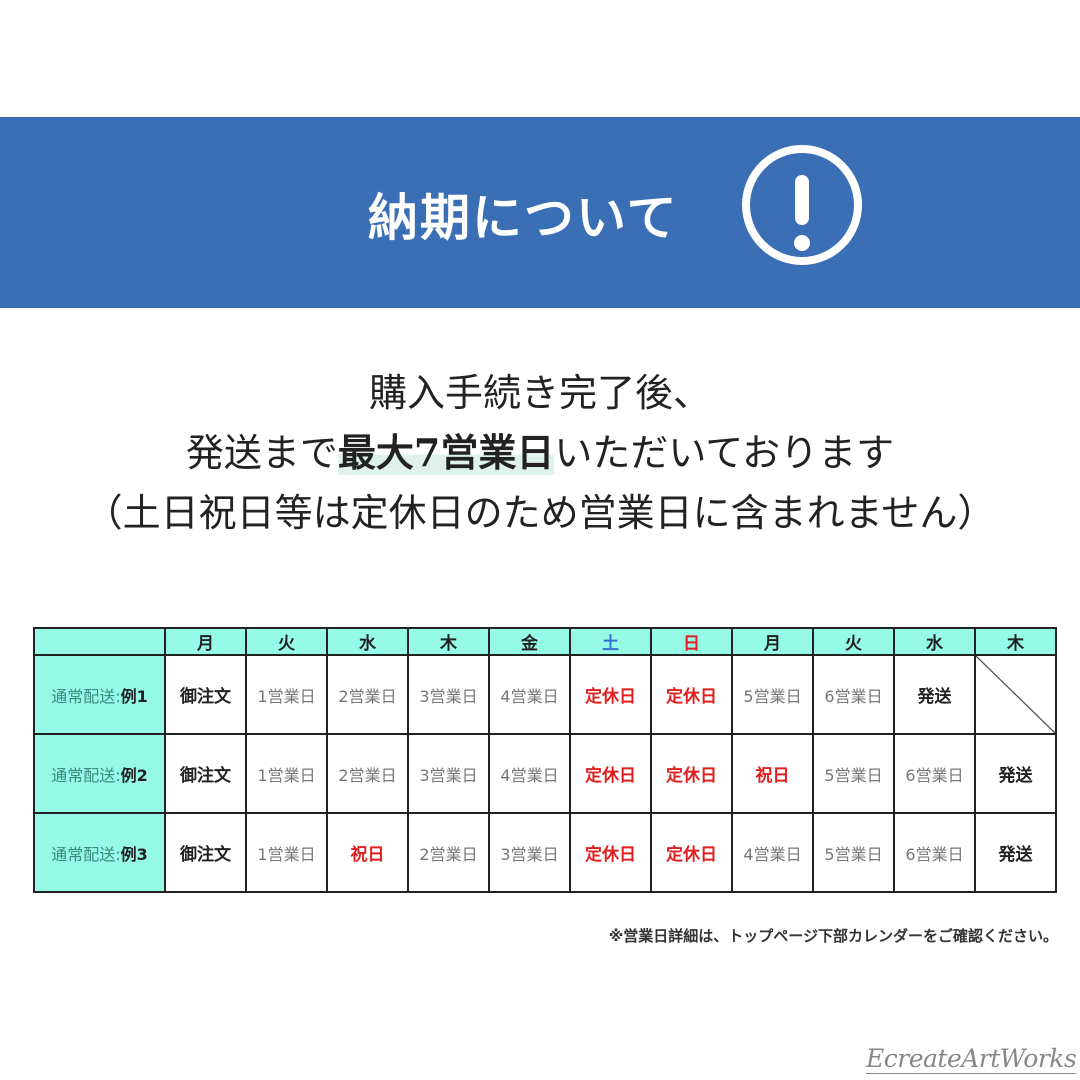 The image size is (1080, 1080). Describe the element at coordinates (610, 641) in the screenshot. I see `day-header: 土` at that location.